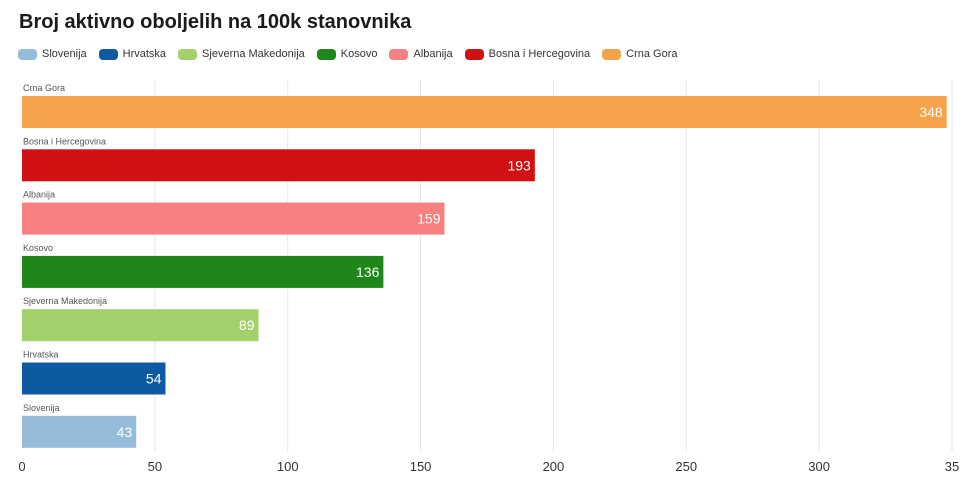  I want to click on legend-item: Crna Gora, so click(640, 54).